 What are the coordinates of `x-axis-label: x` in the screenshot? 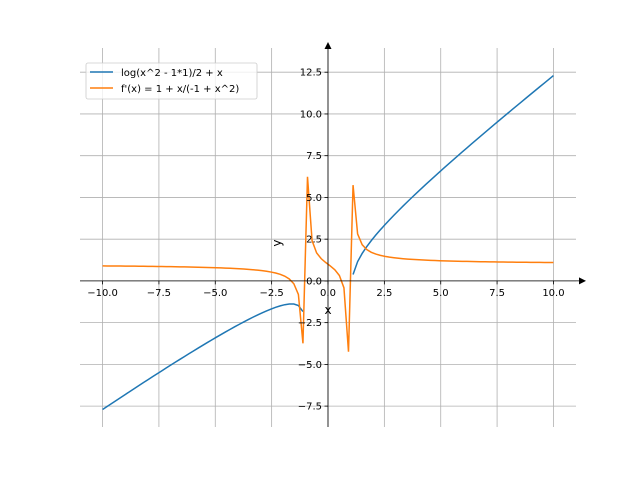 It's located at (327, 310).